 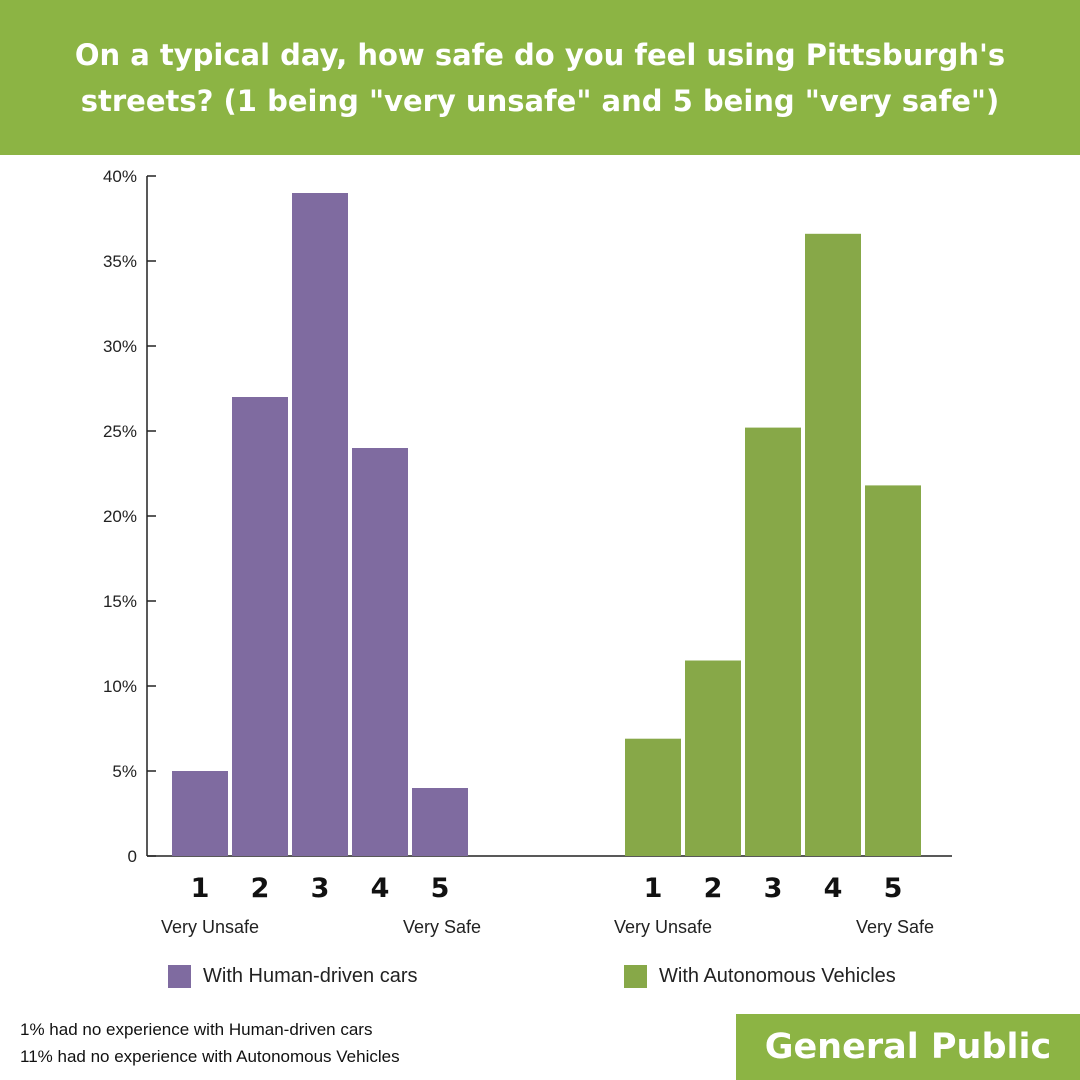 What do you see at coordinates (120, 601) in the screenshot?
I see `y-tick-label: 15%` at bounding box center [120, 601].